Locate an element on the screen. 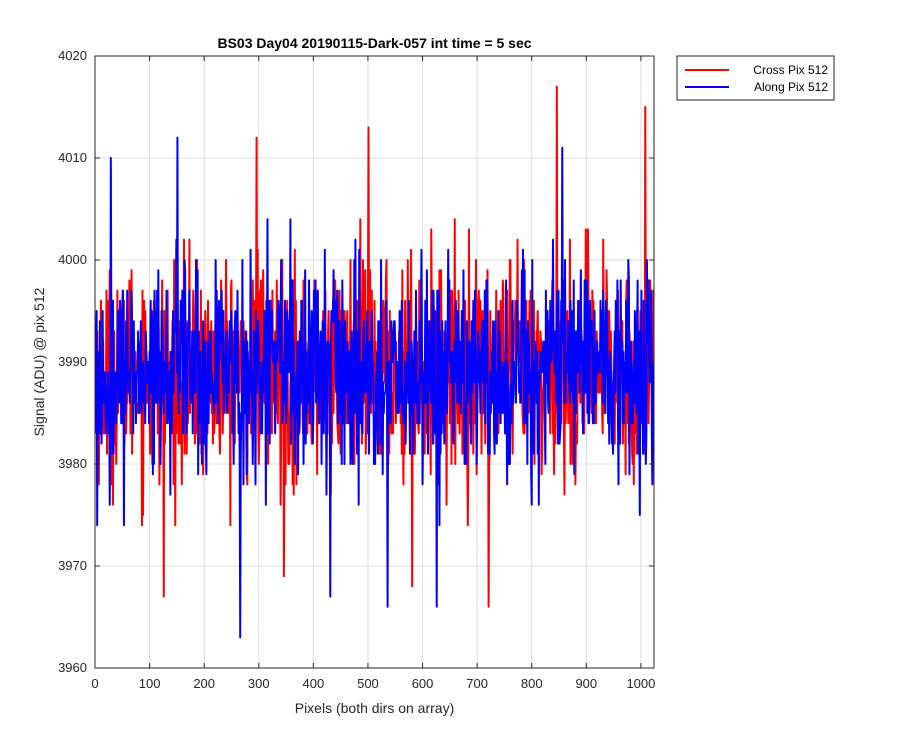  y-tick-label: 3960 is located at coordinates (72, 667).